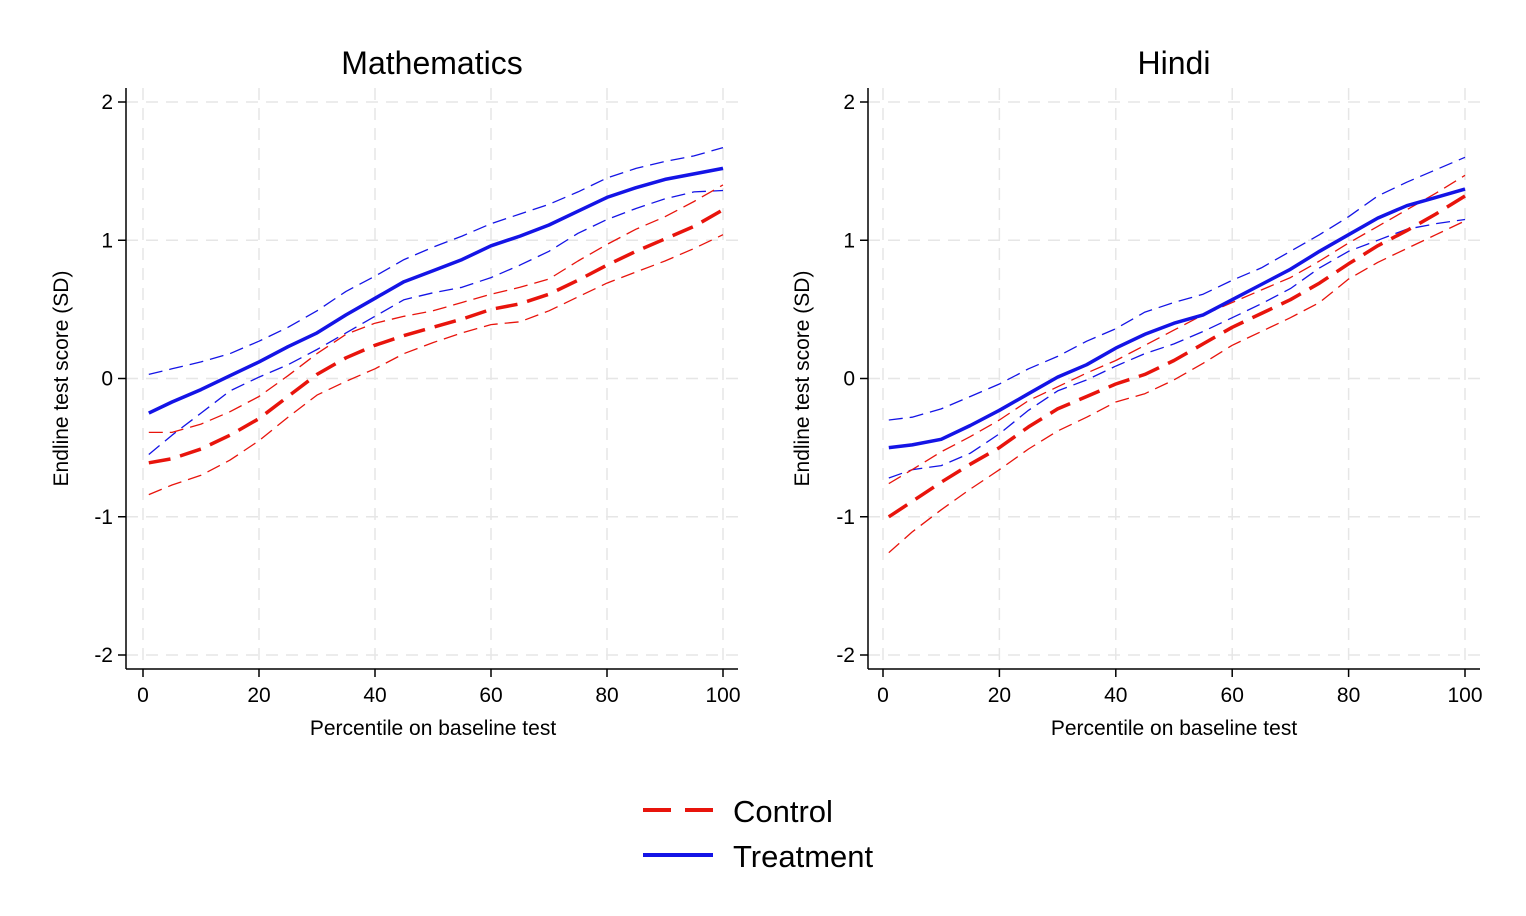  I want to click on legend: Control Treatment, so click(758, 834).